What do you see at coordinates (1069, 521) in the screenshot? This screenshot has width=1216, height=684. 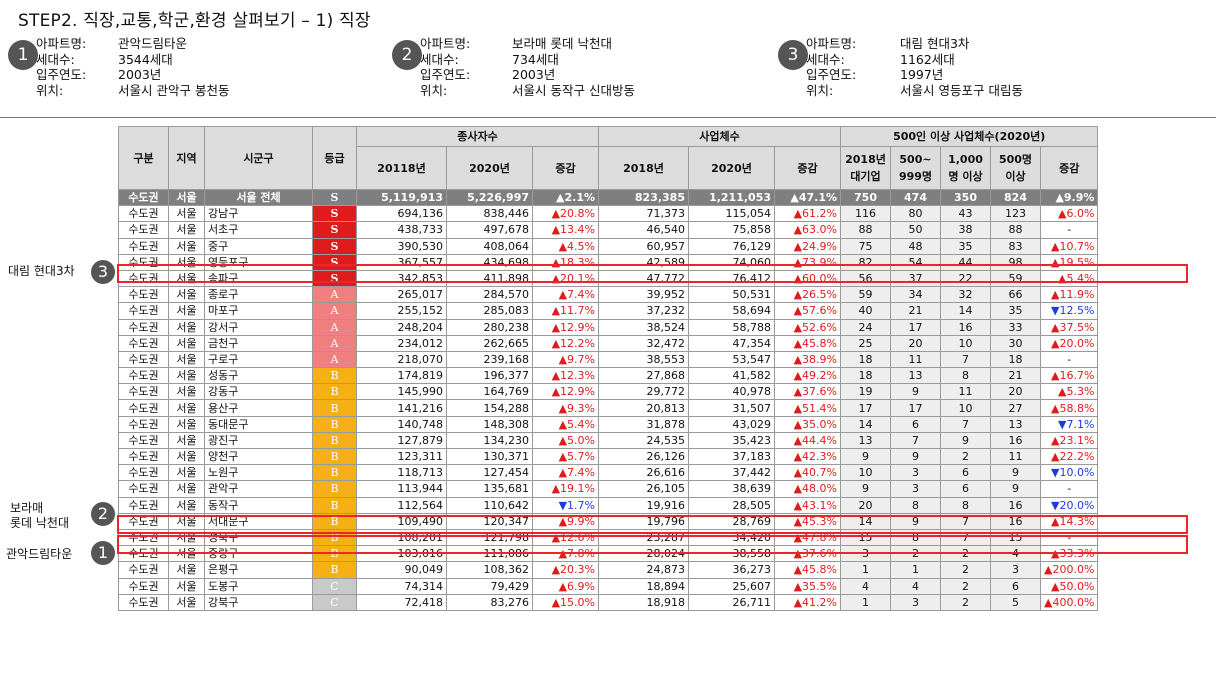 I see `cell-big-change: ▲14.3%` at bounding box center [1069, 521].